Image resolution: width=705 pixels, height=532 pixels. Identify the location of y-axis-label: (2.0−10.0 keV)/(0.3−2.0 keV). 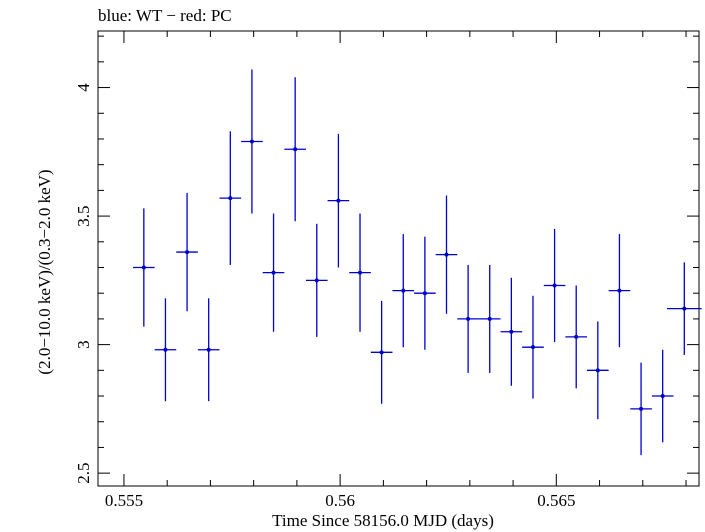
(44, 271).